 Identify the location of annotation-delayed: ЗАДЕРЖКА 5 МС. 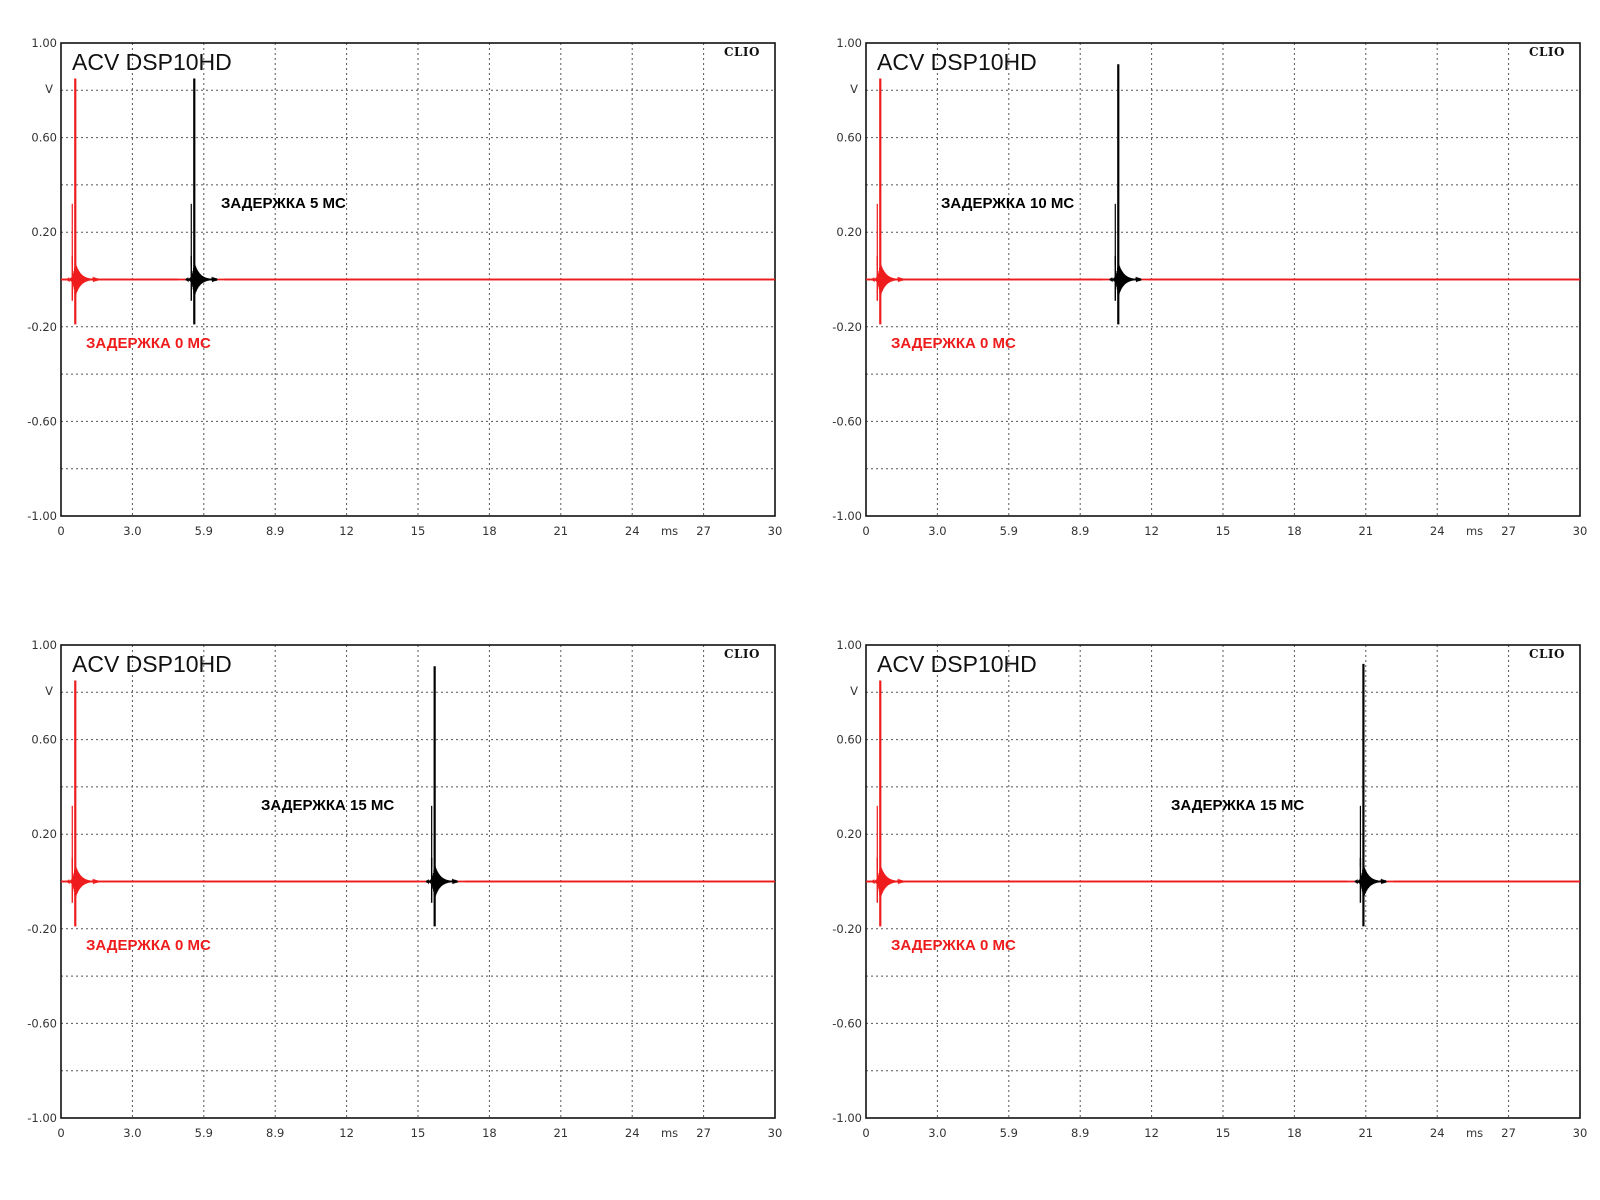
(283, 203).